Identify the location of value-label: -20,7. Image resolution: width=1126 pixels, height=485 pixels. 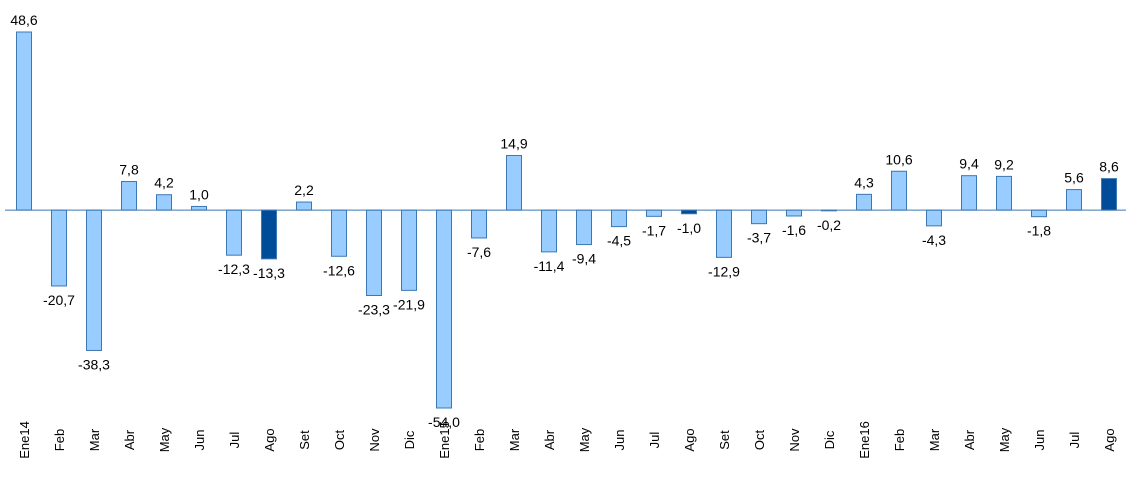
(59, 300).